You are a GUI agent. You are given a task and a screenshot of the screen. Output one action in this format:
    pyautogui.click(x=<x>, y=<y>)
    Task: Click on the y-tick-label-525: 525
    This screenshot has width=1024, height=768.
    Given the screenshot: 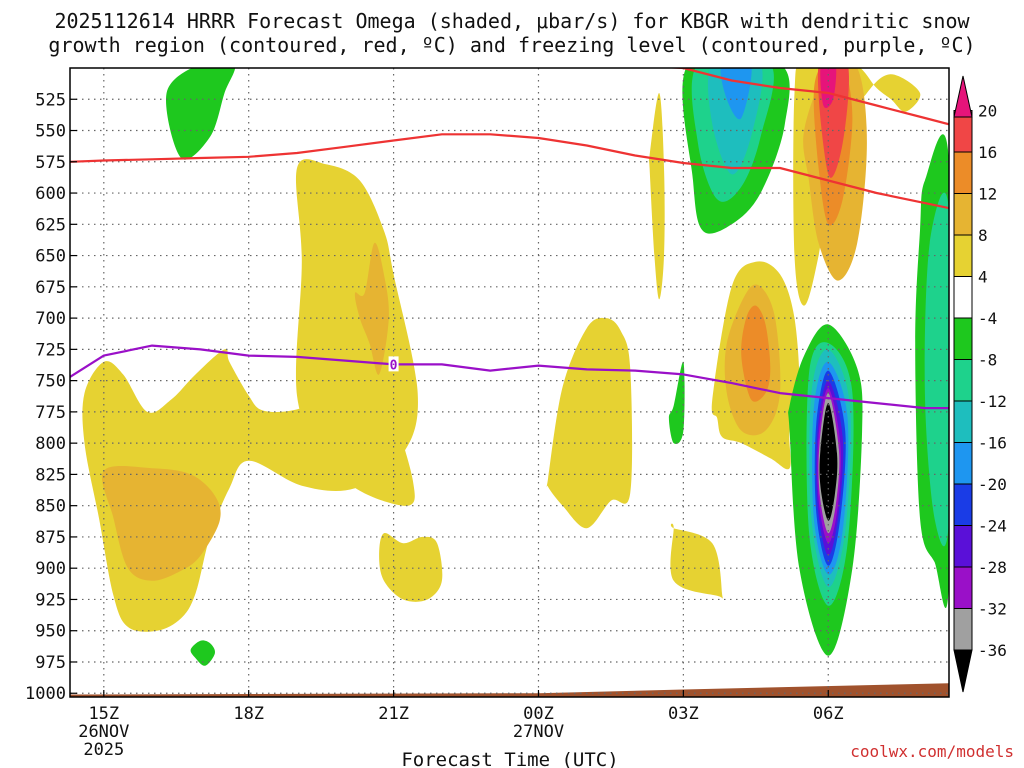 What is the action you would take?
    pyautogui.click(x=50, y=100)
    